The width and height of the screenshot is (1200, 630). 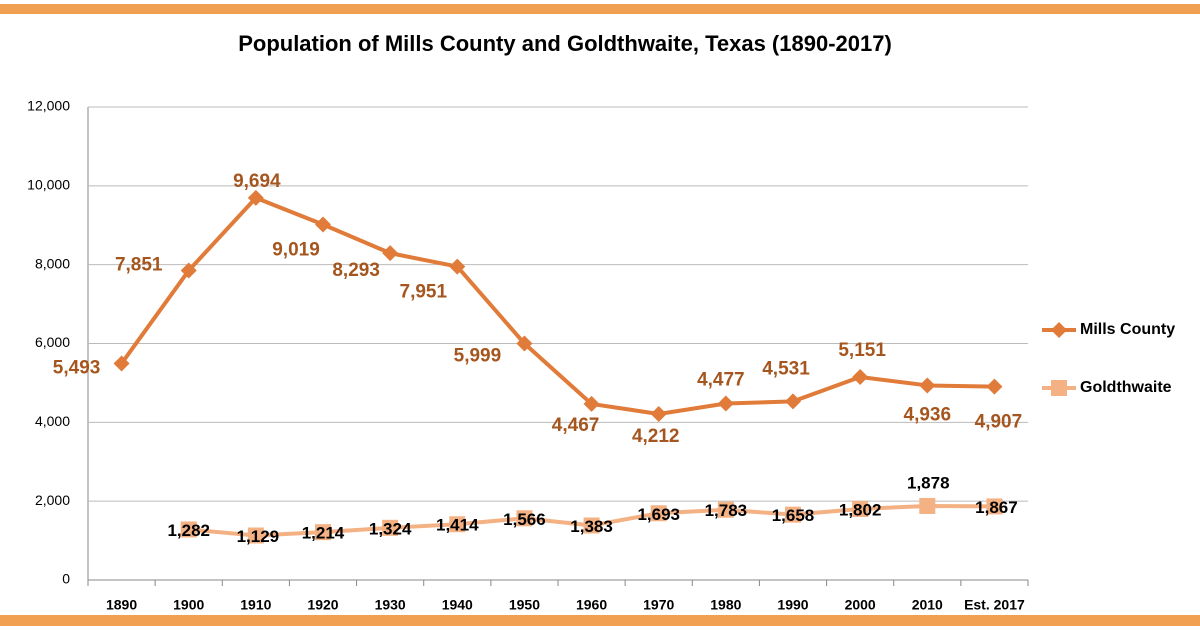 I want to click on data-label: 4,907, so click(x=999, y=422).